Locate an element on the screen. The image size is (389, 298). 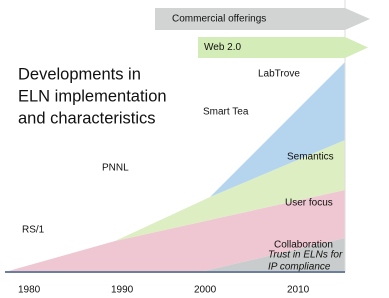
milestone: PNNL is located at coordinates (115, 168).